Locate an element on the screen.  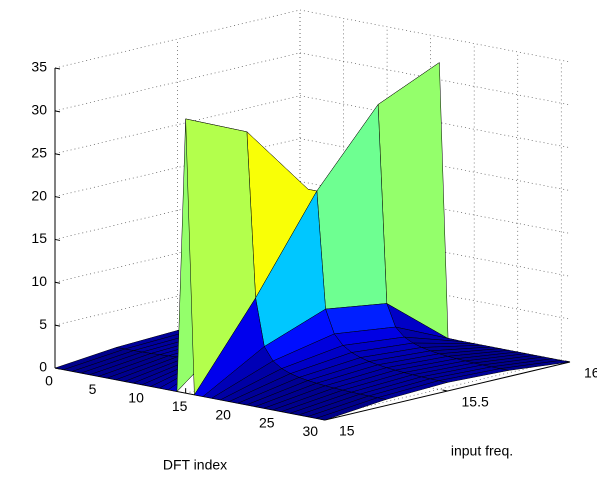
x-tick-label: 0 is located at coordinates (49, 381).